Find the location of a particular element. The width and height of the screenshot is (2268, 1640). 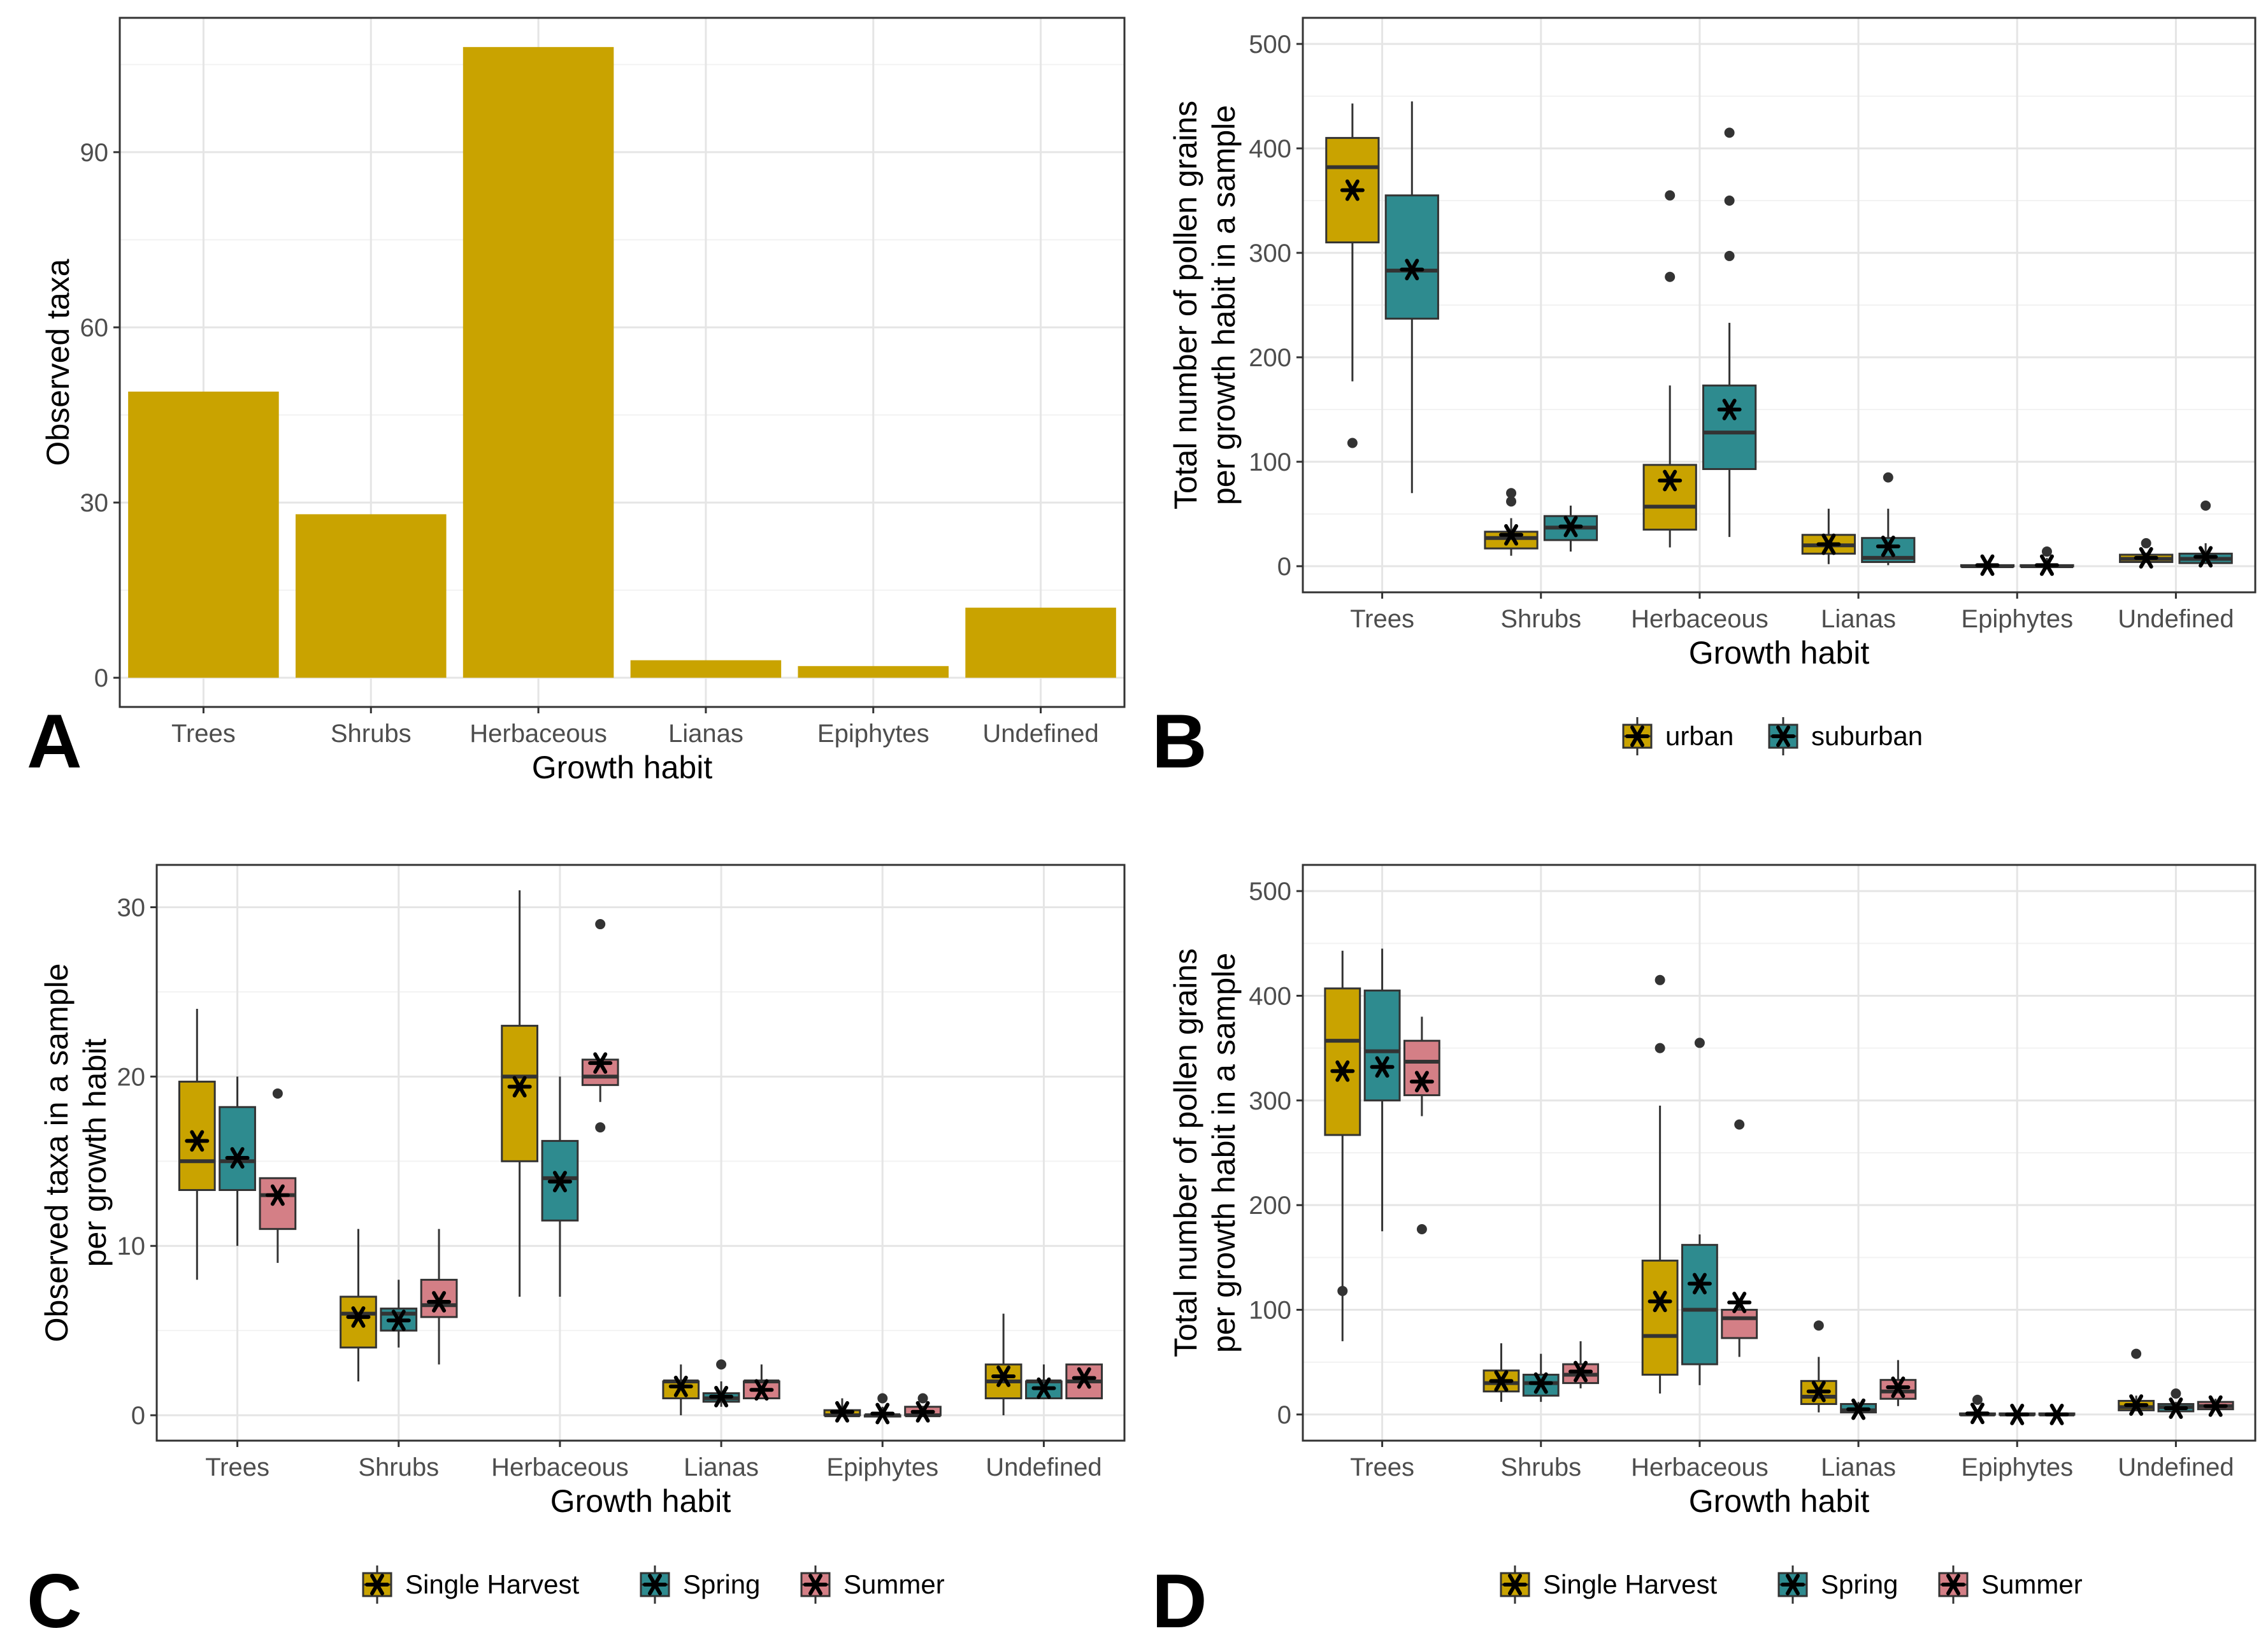

bar-lianas is located at coordinates (706, 669).